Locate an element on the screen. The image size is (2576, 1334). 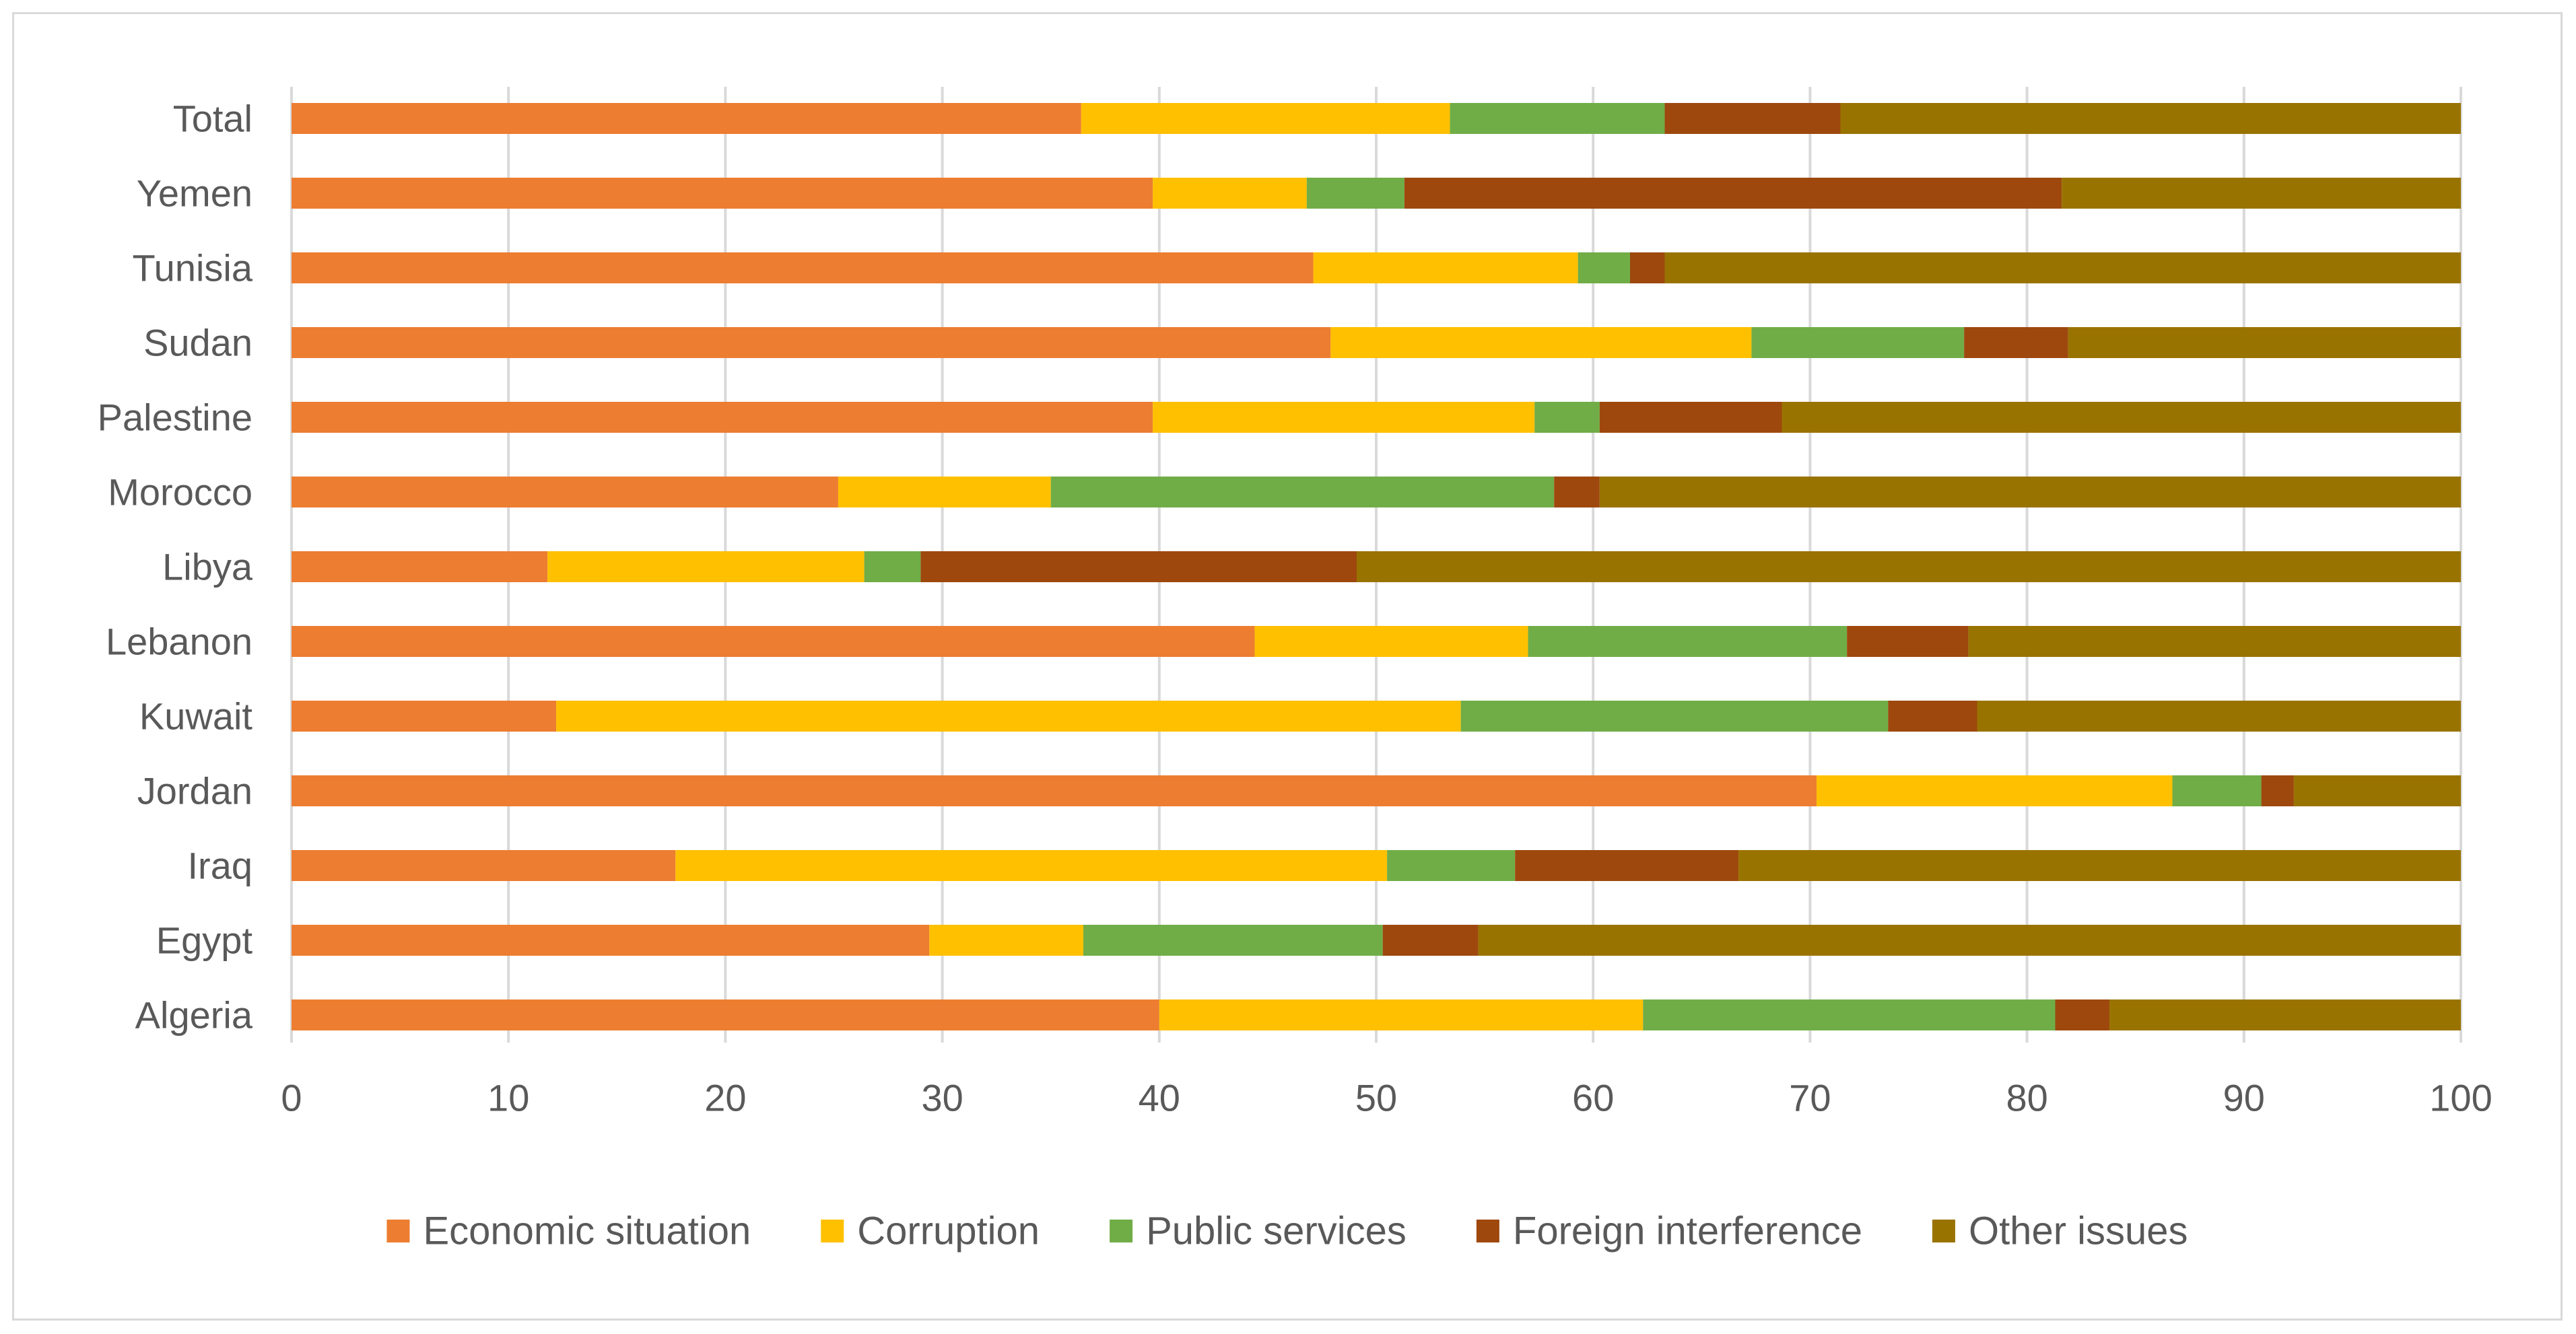
bar-algeria-foreign-interference is located at coordinates (2082, 1014).